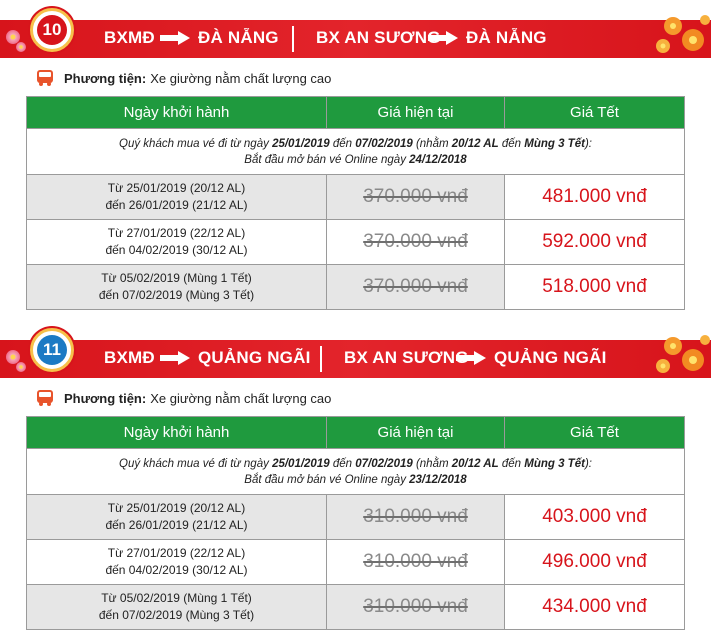  I want to click on tet-price: 481.000 vnđ, so click(594, 197).